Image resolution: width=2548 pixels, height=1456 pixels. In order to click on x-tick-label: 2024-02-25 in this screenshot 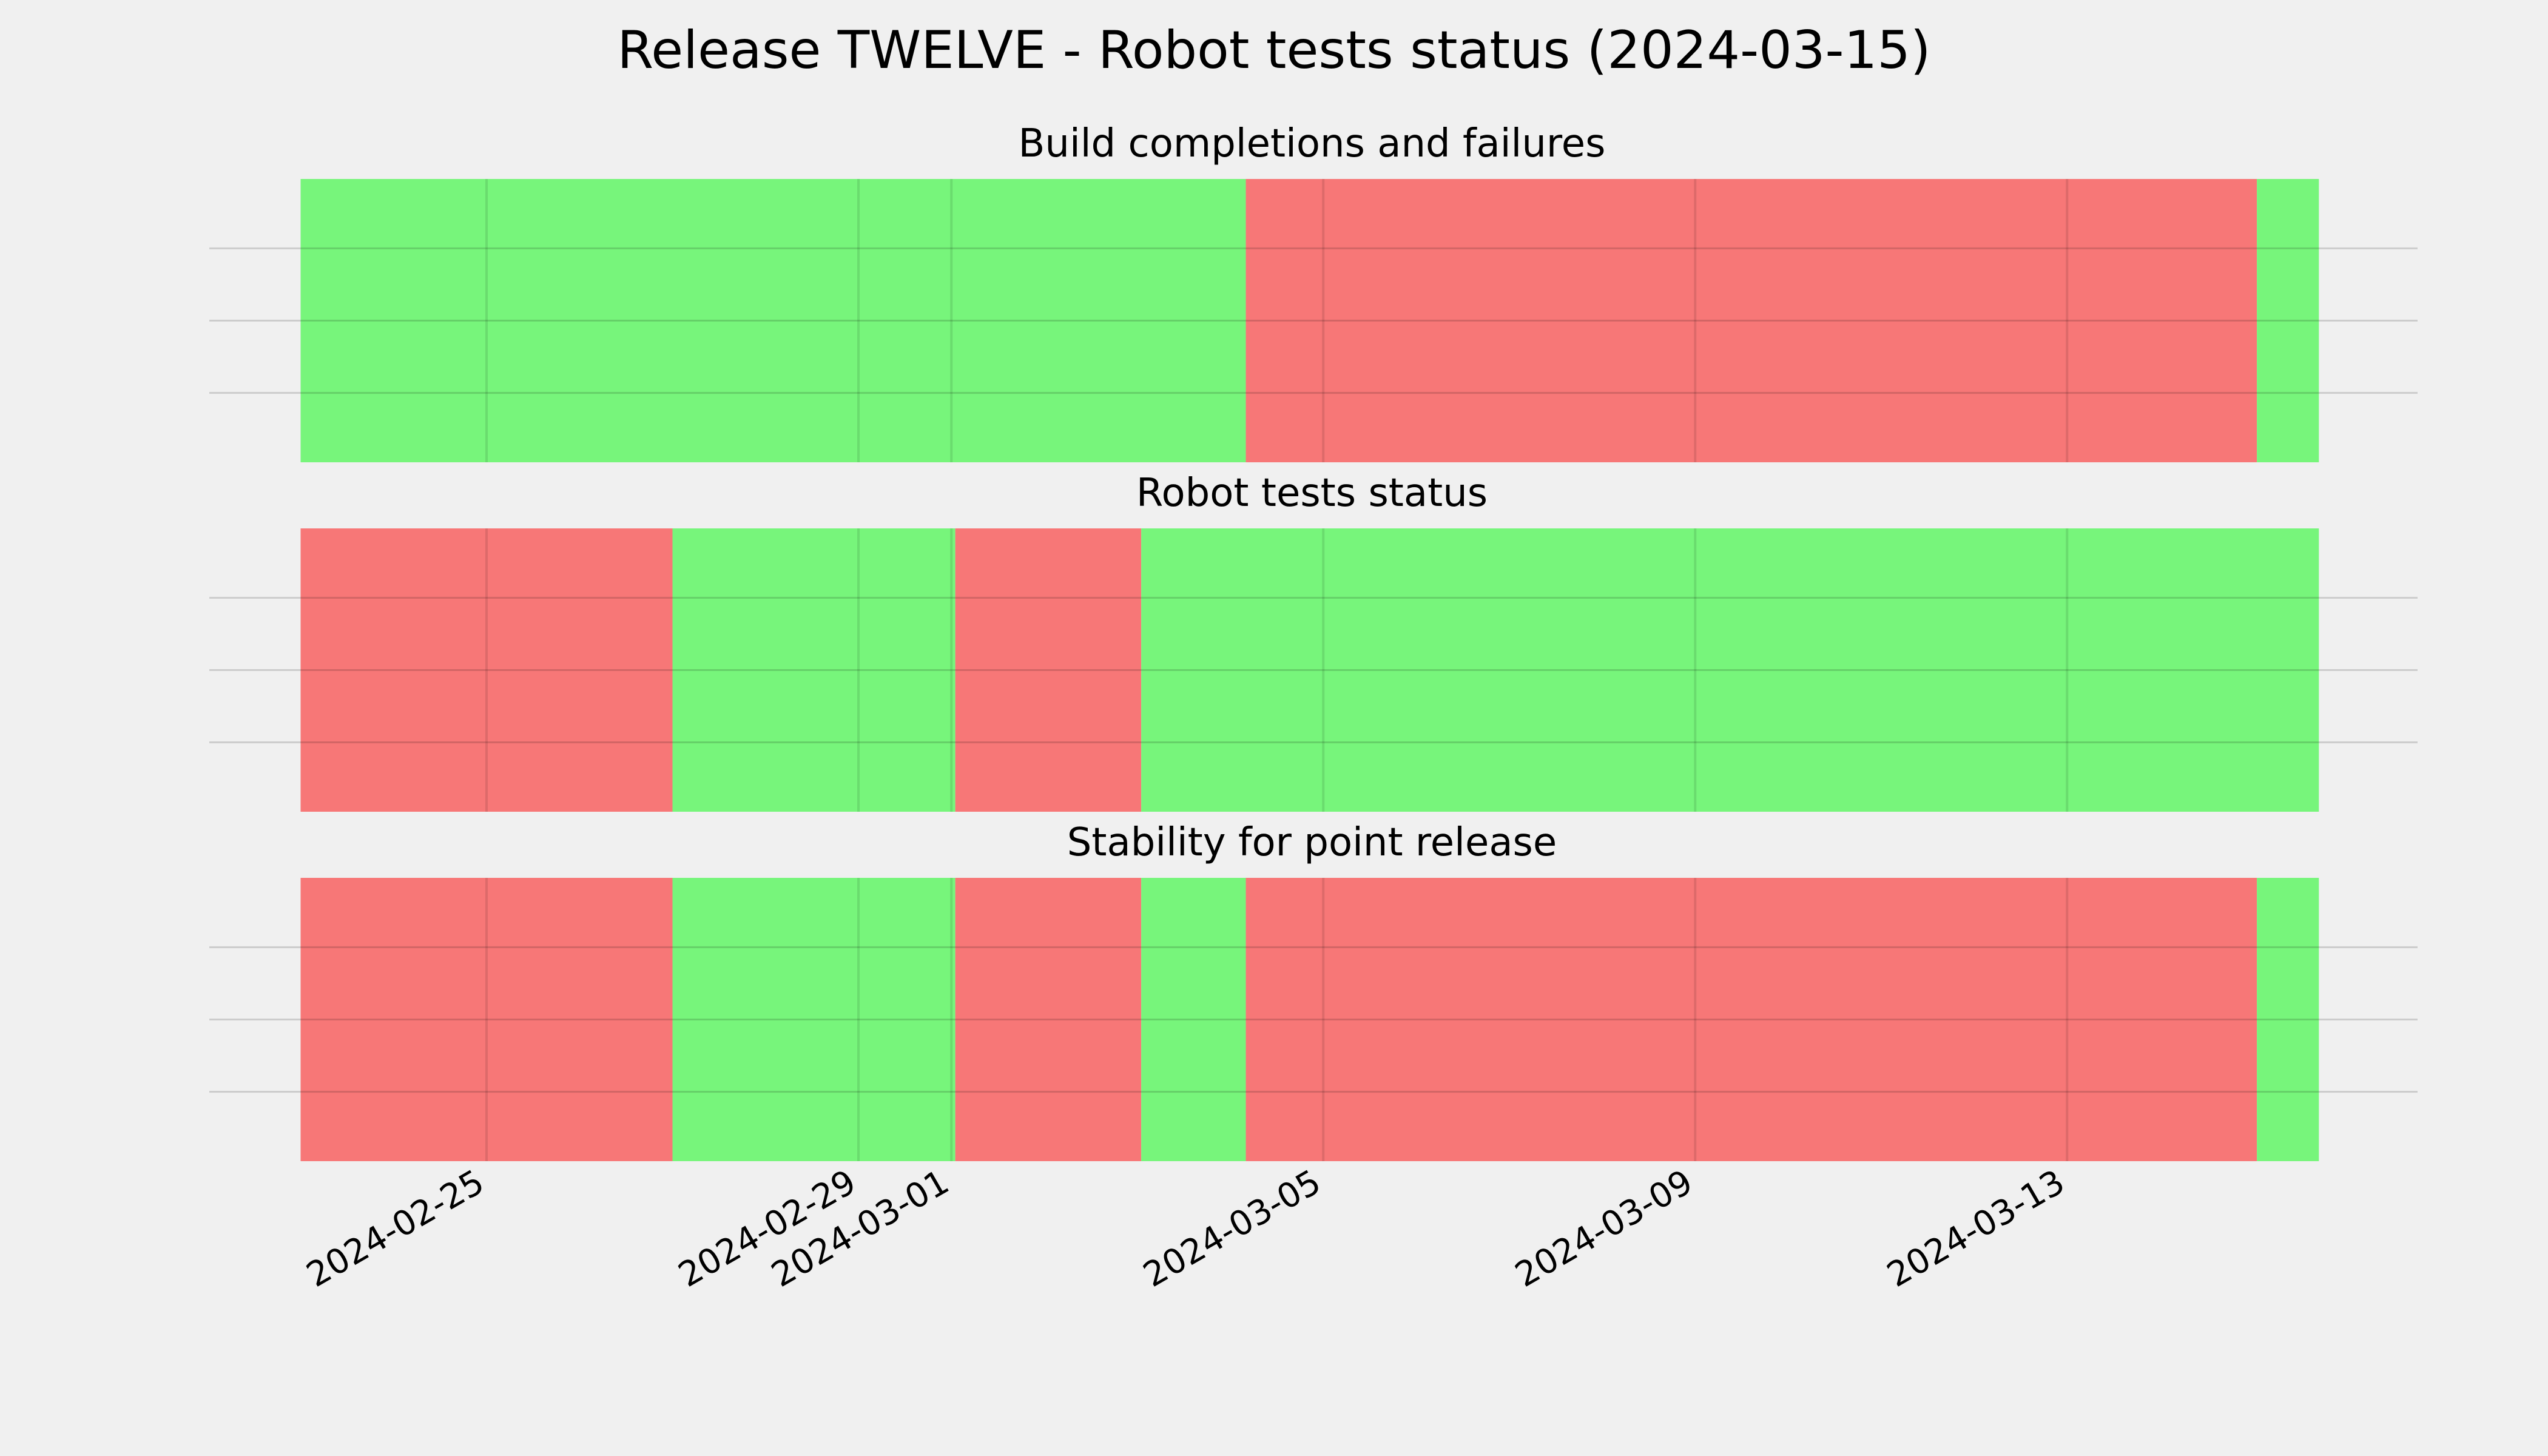, I will do `click(395, 1228)`.